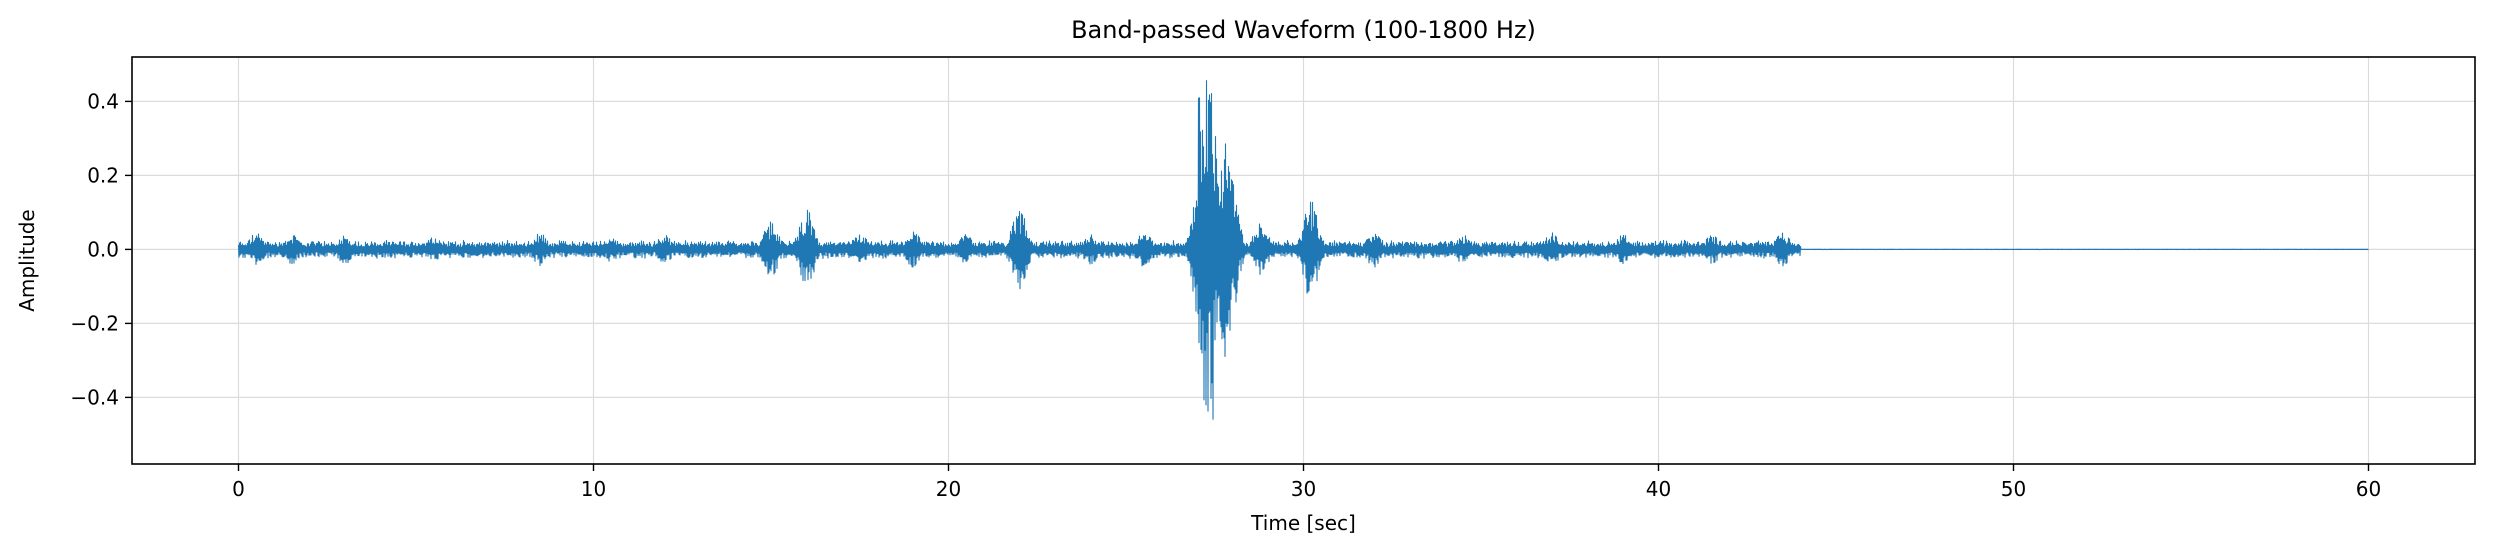 This screenshot has width=2500, height=555. Describe the element at coordinates (103, 175) in the screenshot. I see `y-tick-label: 0.2` at that location.